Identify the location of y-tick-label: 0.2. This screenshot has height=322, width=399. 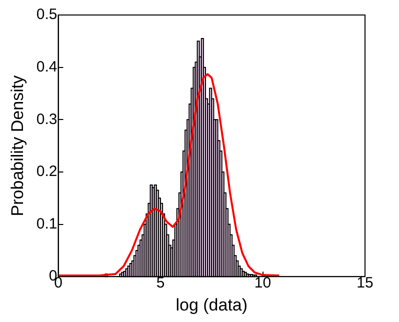
(47, 171).